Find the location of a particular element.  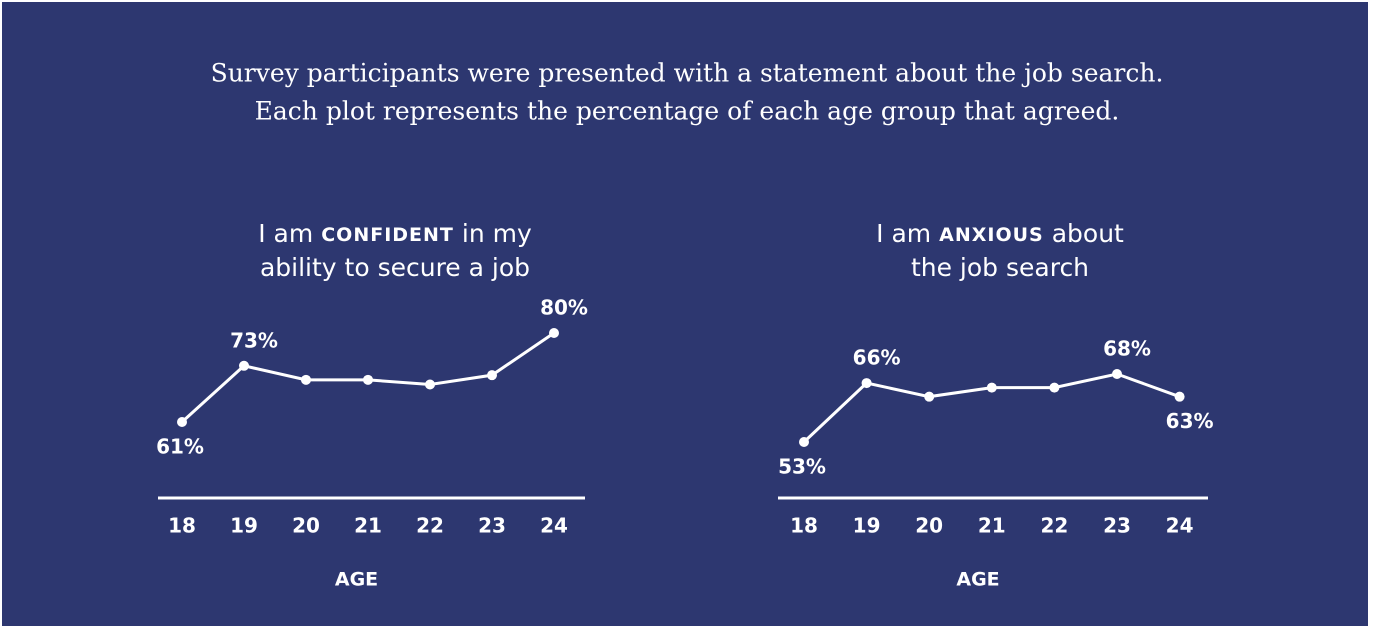

chart-title: ability to secure a job is located at coordinates (395, 267).